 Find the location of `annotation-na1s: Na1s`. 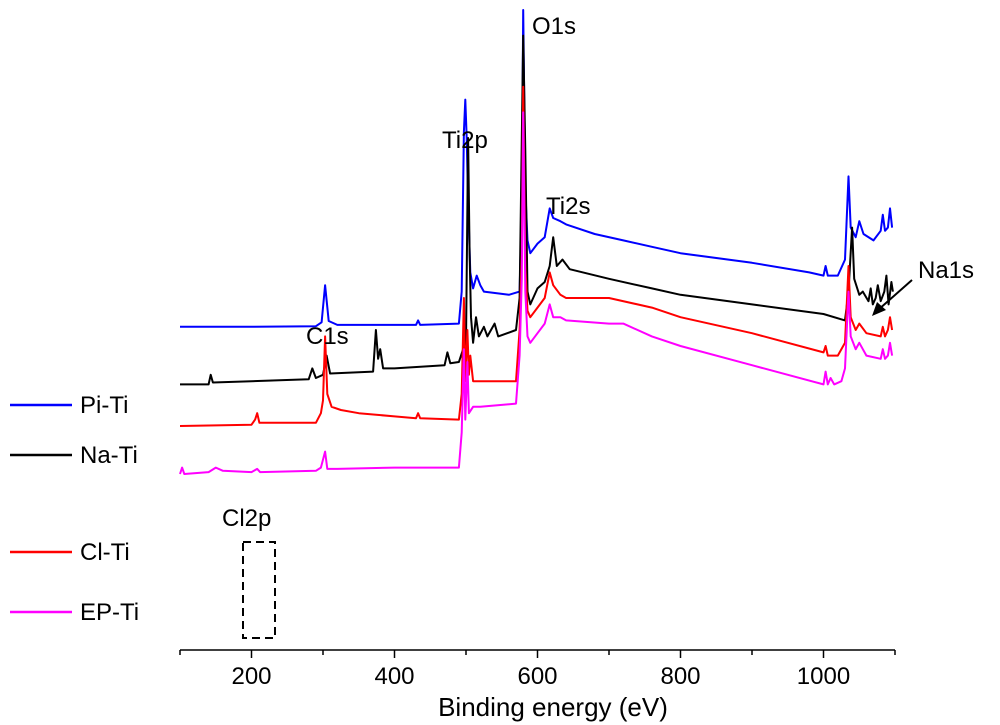

annotation-na1s: Na1s is located at coordinates (946, 270).